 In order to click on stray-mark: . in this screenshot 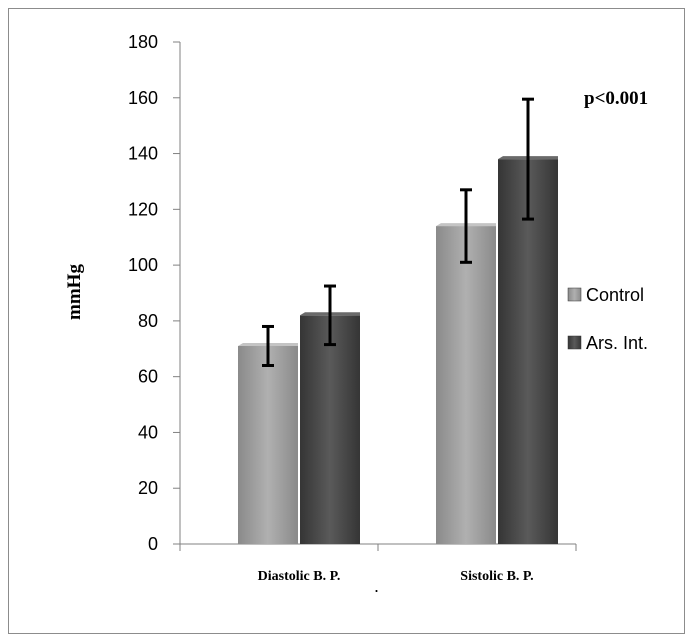, I will do `click(376, 586)`.